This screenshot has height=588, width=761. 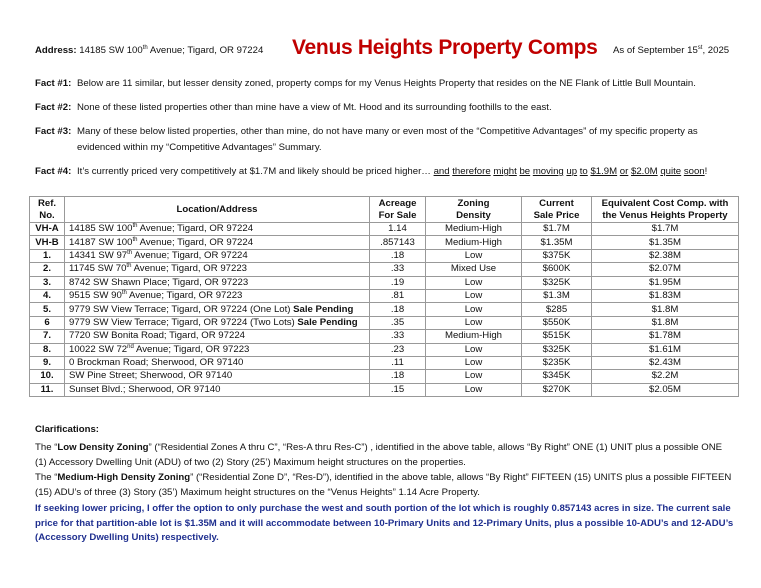 I want to click on price-cell: $235K, so click(x=556, y=363).